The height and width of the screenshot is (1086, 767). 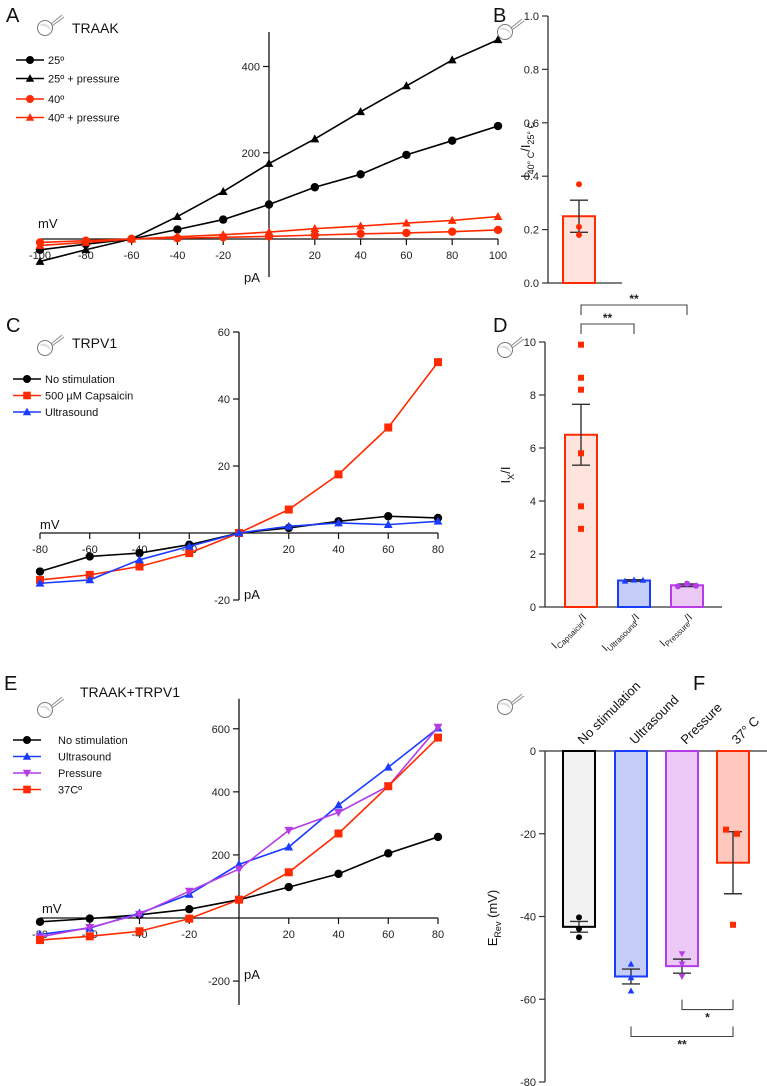 I want to click on y-tick-label: 4, so click(x=533, y=502).